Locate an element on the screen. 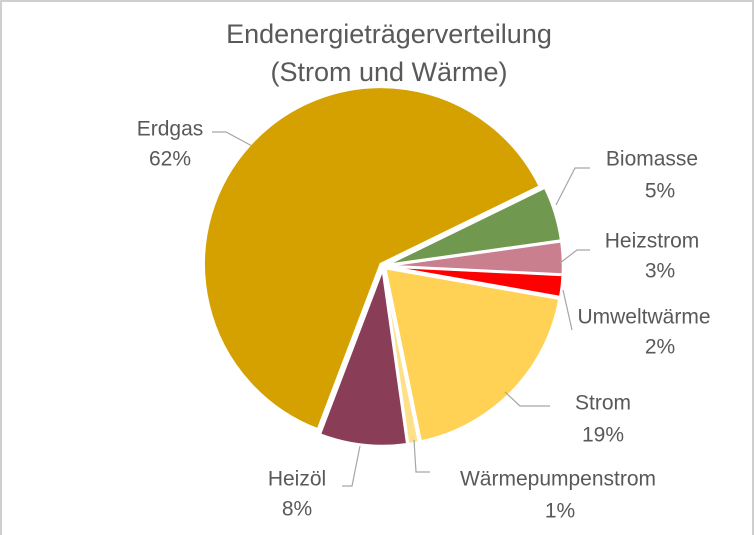 The image size is (755, 535). slice-value-label: 3% is located at coordinates (660, 271).